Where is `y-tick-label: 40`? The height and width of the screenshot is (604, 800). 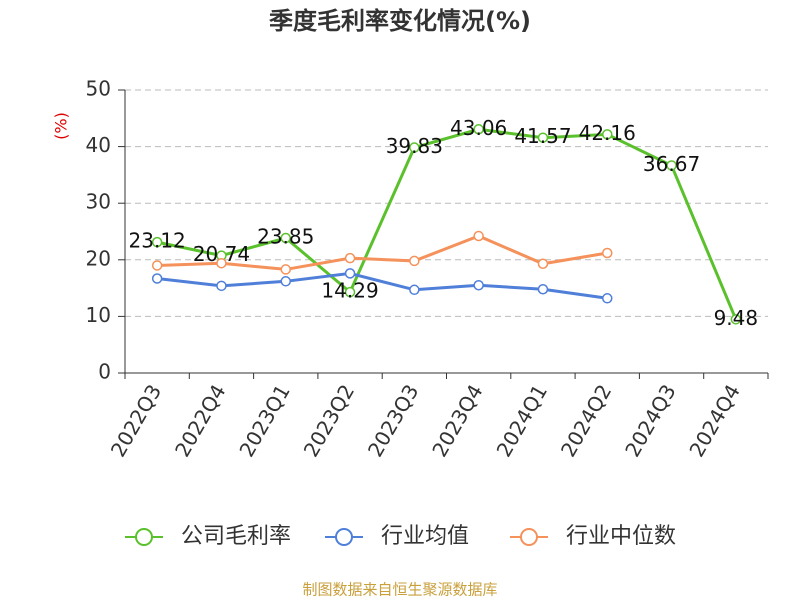
y-tick-label: 40 is located at coordinates (98, 145).